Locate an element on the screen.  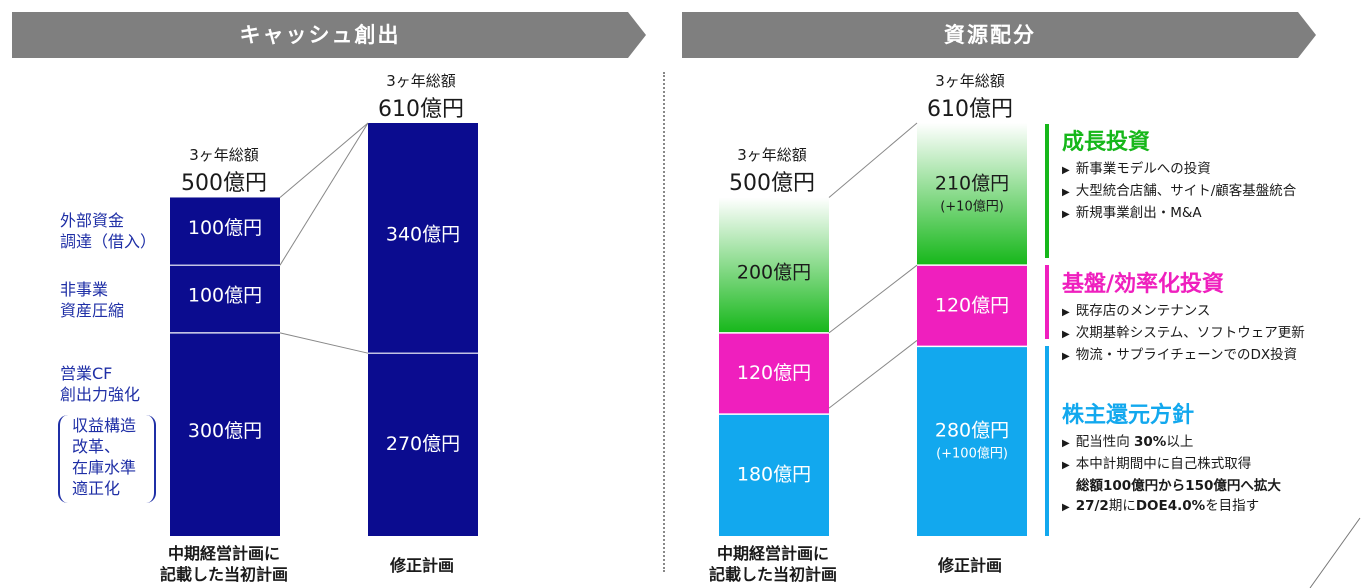
total-revised: 610億円 is located at coordinates (421, 109).